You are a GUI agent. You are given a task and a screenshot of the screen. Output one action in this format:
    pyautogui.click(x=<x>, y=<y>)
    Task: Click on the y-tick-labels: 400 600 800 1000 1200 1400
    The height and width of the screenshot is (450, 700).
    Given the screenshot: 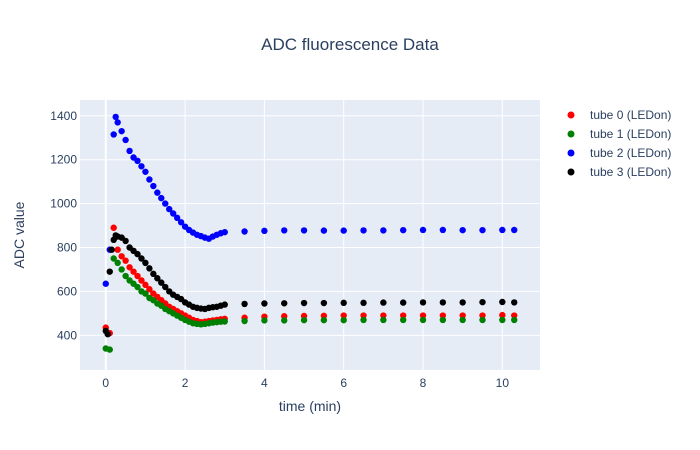 What is the action you would take?
    pyautogui.click(x=63, y=226)
    